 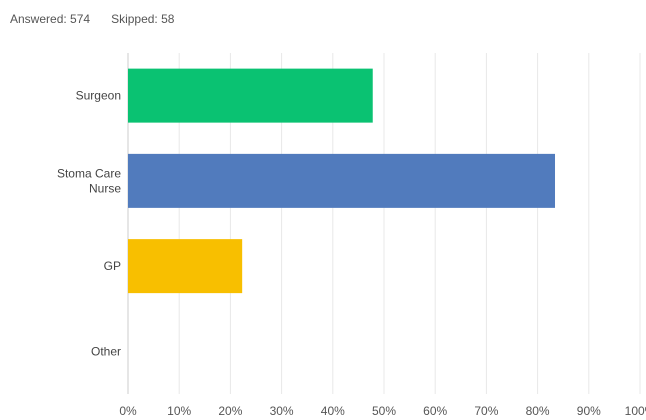 I want to click on category-label: GP, so click(x=112, y=266).